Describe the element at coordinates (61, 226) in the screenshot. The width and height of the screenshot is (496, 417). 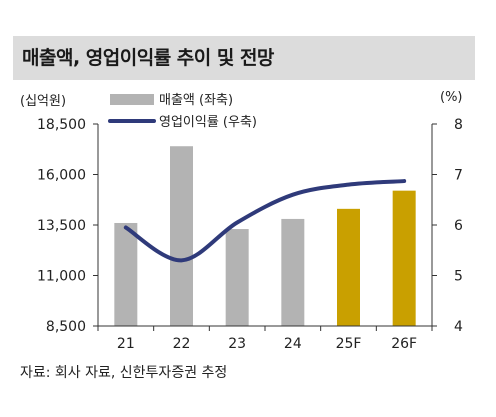
I see `left-tick-label: 13,500` at that location.